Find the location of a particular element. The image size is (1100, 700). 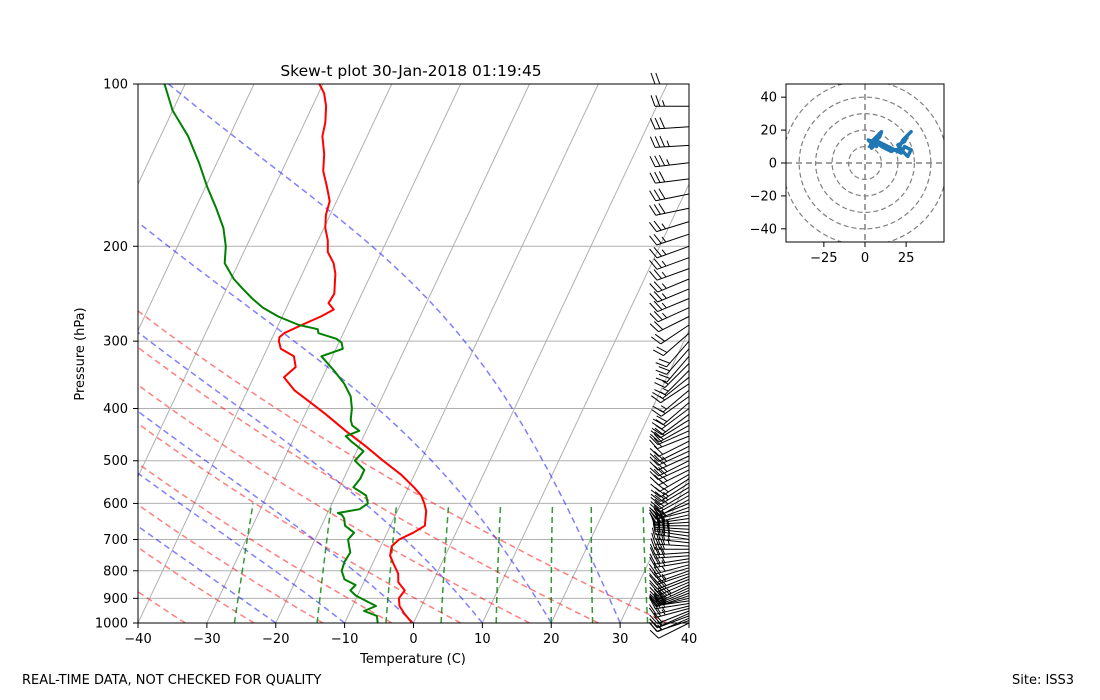

wind-barbs is located at coordinates (669, 355).